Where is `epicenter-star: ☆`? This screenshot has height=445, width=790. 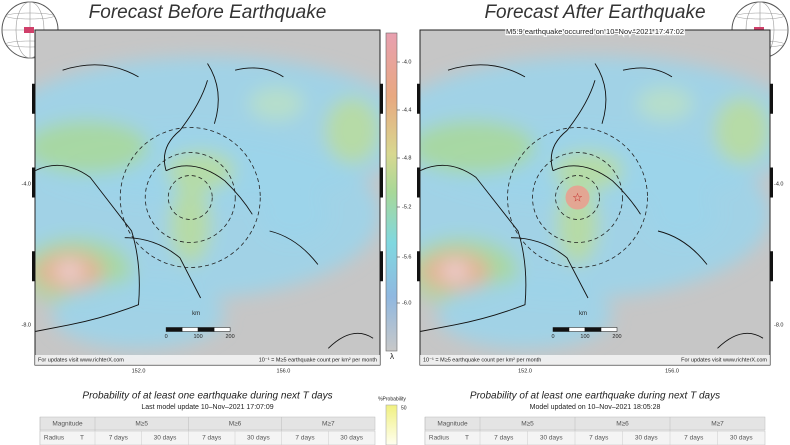
epicenter-star: ☆ is located at coordinates (577, 198).